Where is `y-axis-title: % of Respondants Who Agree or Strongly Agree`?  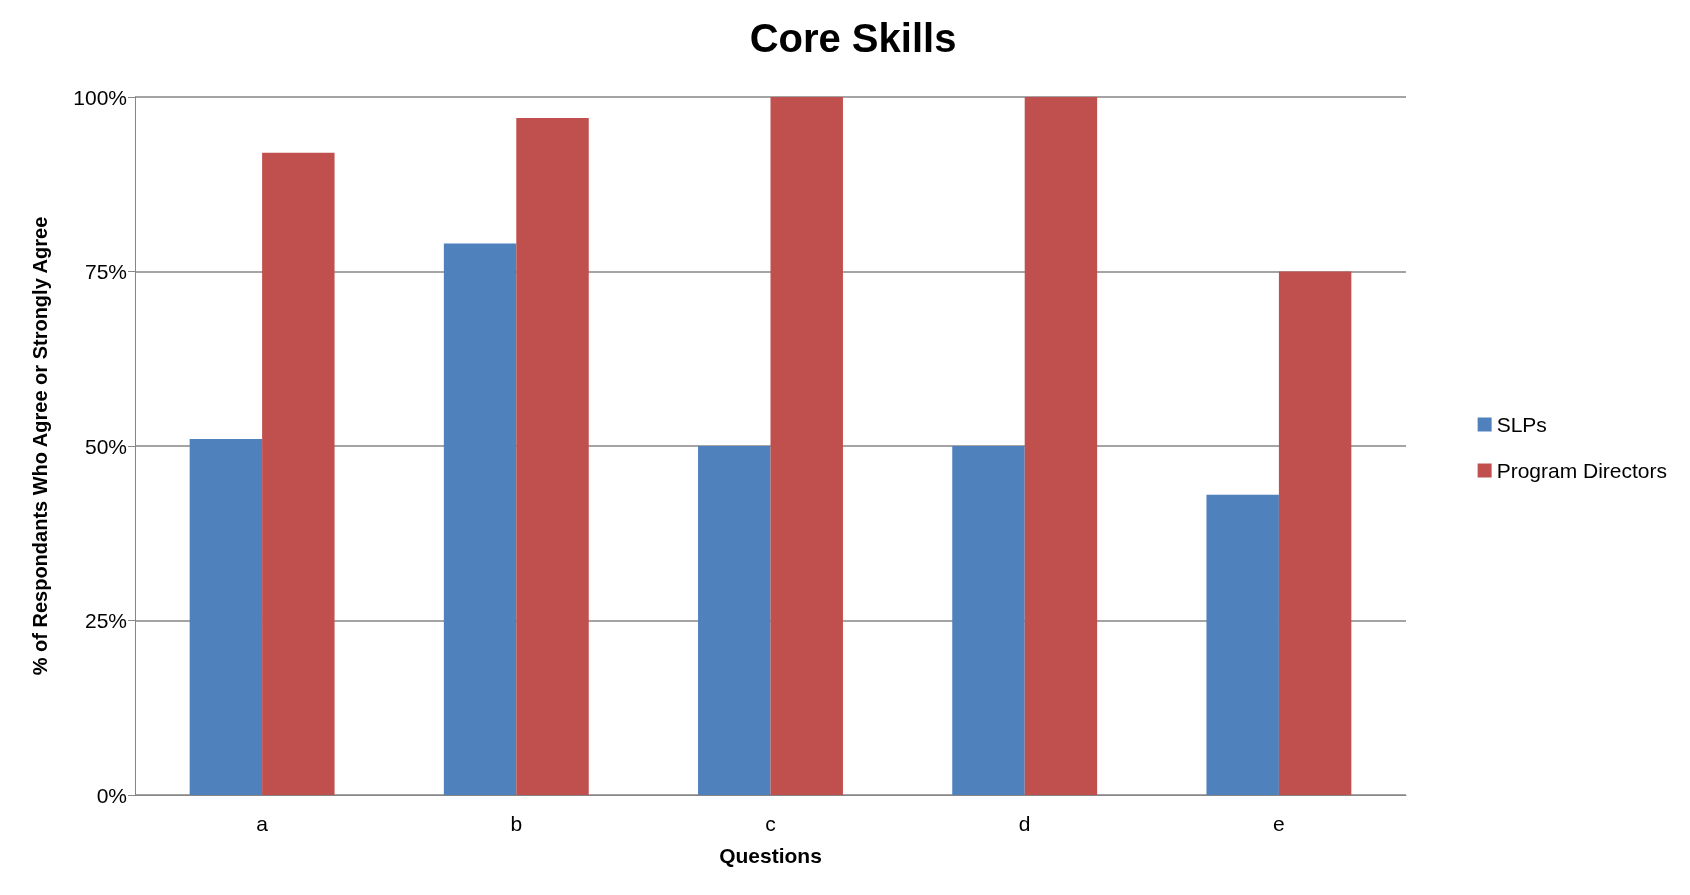
y-axis-title: % of Respondants Who Agree or Strongly Agree is located at coordinates (40, 446).